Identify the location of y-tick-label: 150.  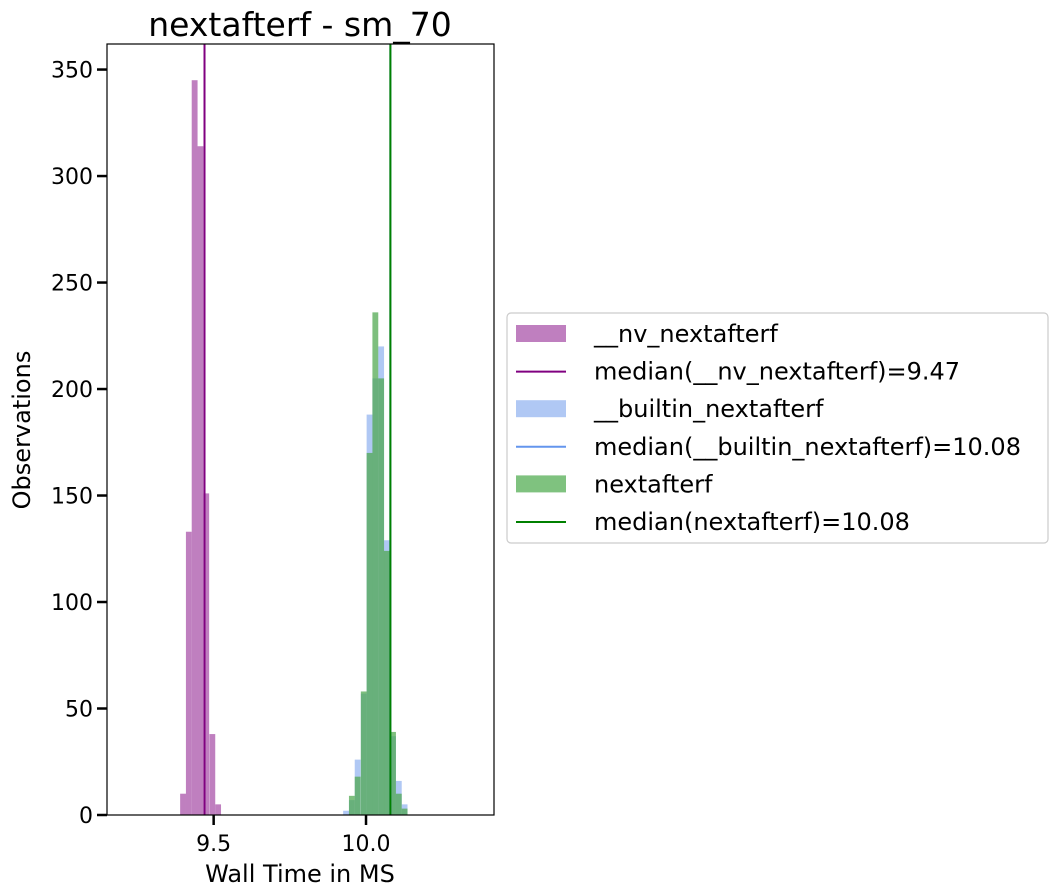
(72, 497).